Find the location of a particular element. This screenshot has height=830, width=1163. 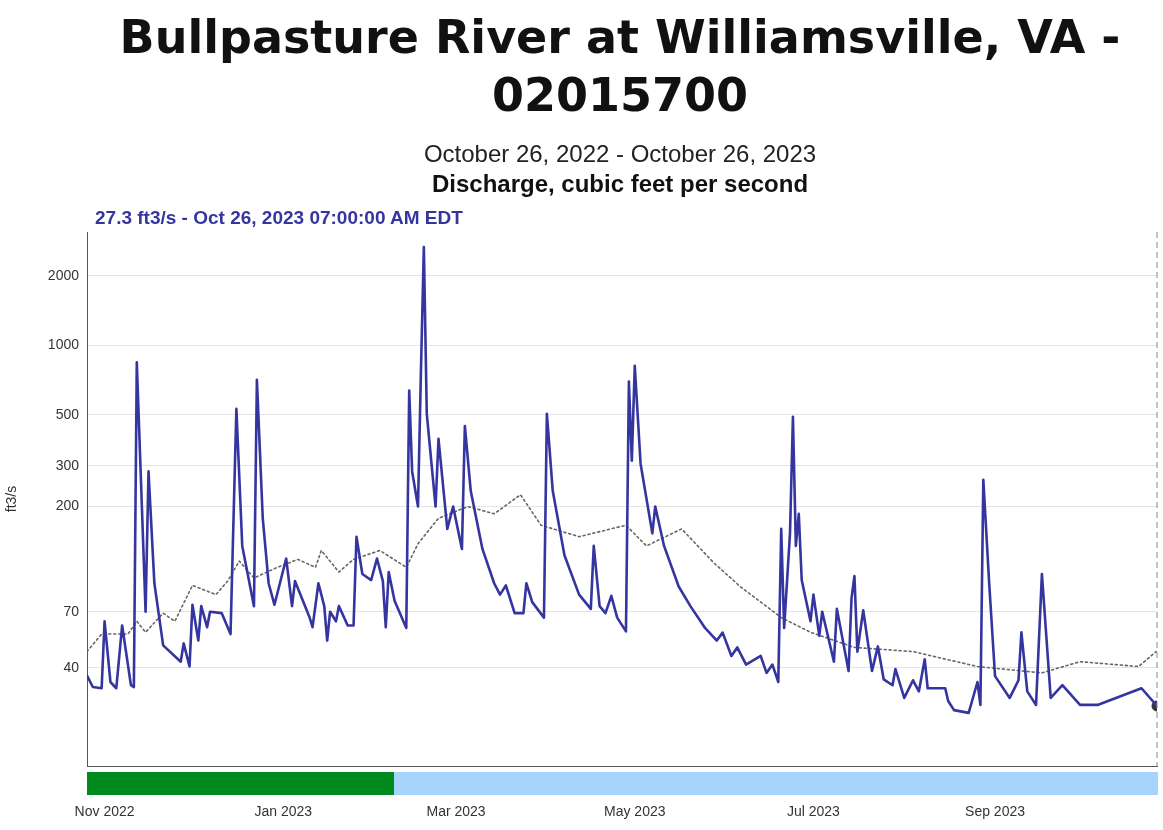

x-tick-label: Mar 2023 is located at coordinates (456, 811).